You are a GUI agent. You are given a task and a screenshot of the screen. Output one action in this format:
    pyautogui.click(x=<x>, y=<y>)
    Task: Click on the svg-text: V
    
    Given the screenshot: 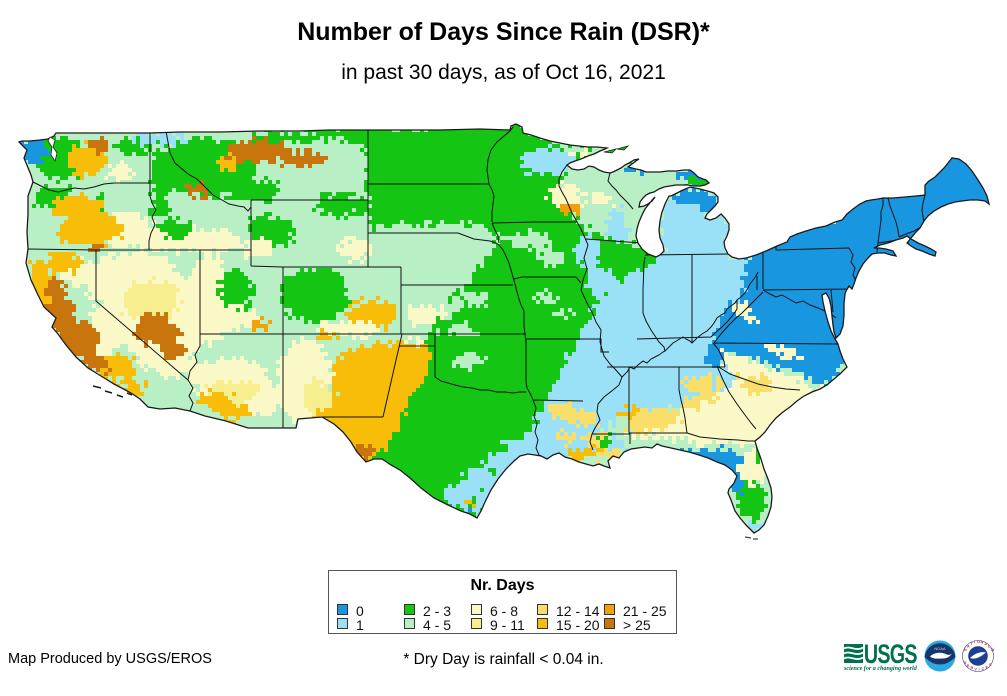 What is the action you would take?
    pyautogui.click(x=976, y=670)
    